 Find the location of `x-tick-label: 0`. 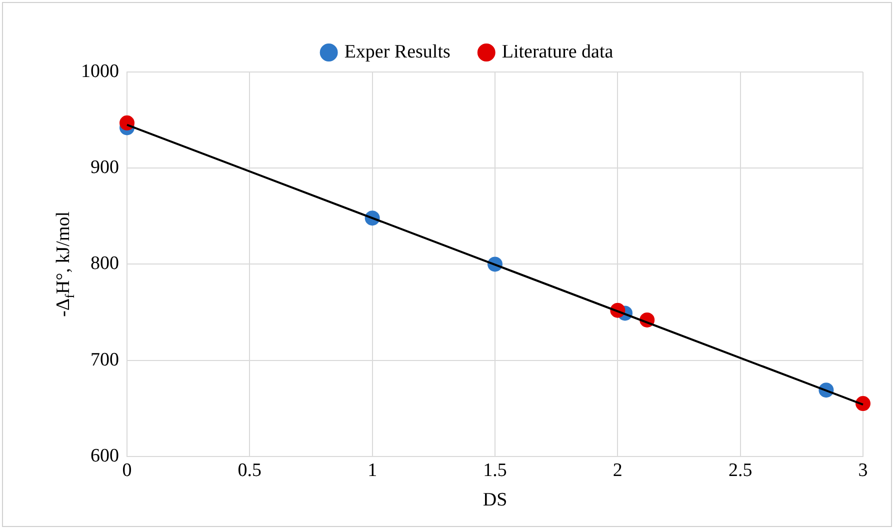

x-tick-label: 0 is located at coordinates (127, 470).